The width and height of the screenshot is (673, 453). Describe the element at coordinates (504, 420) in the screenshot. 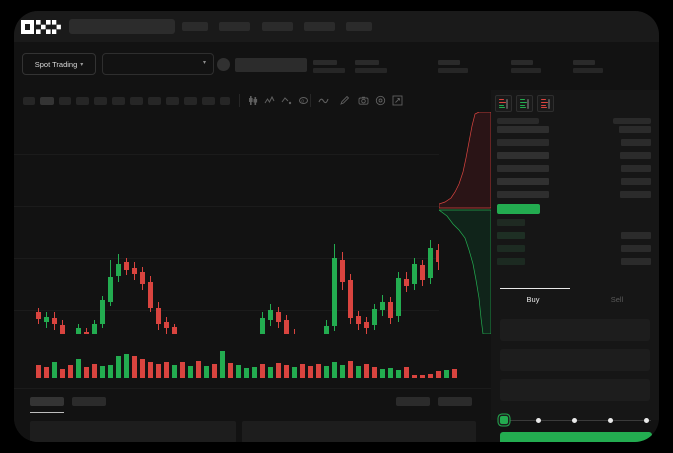

I see `slider-handle` at that location.